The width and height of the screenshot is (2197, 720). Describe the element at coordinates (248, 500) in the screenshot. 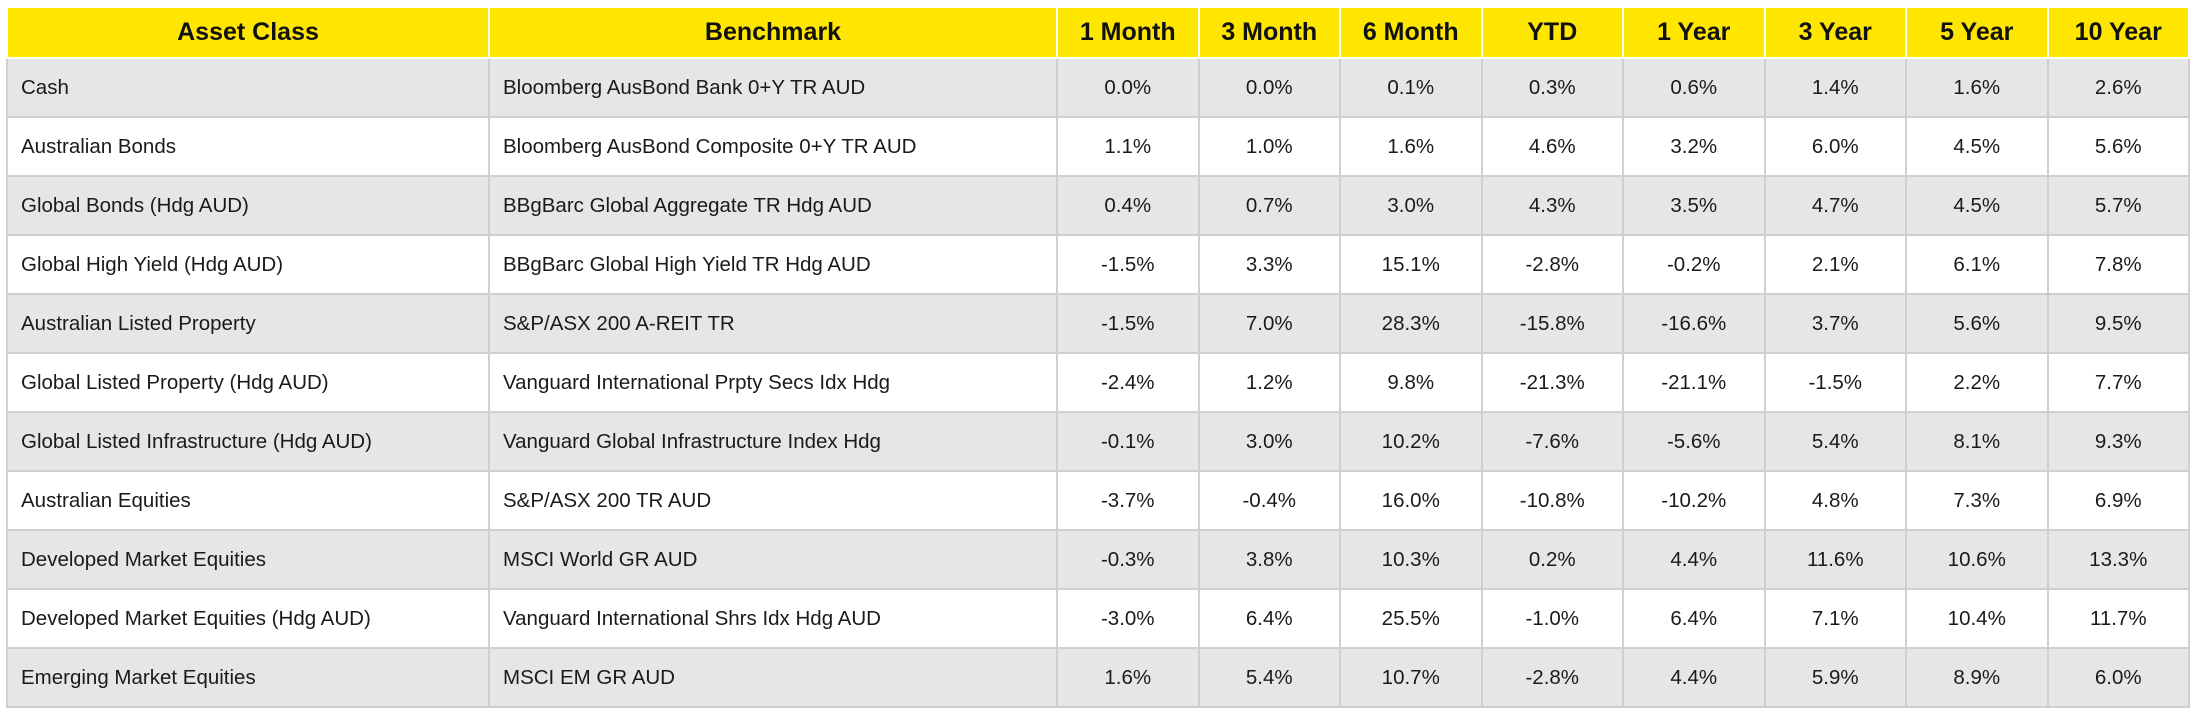

I see `text-cell: Australian Equities` at that location.